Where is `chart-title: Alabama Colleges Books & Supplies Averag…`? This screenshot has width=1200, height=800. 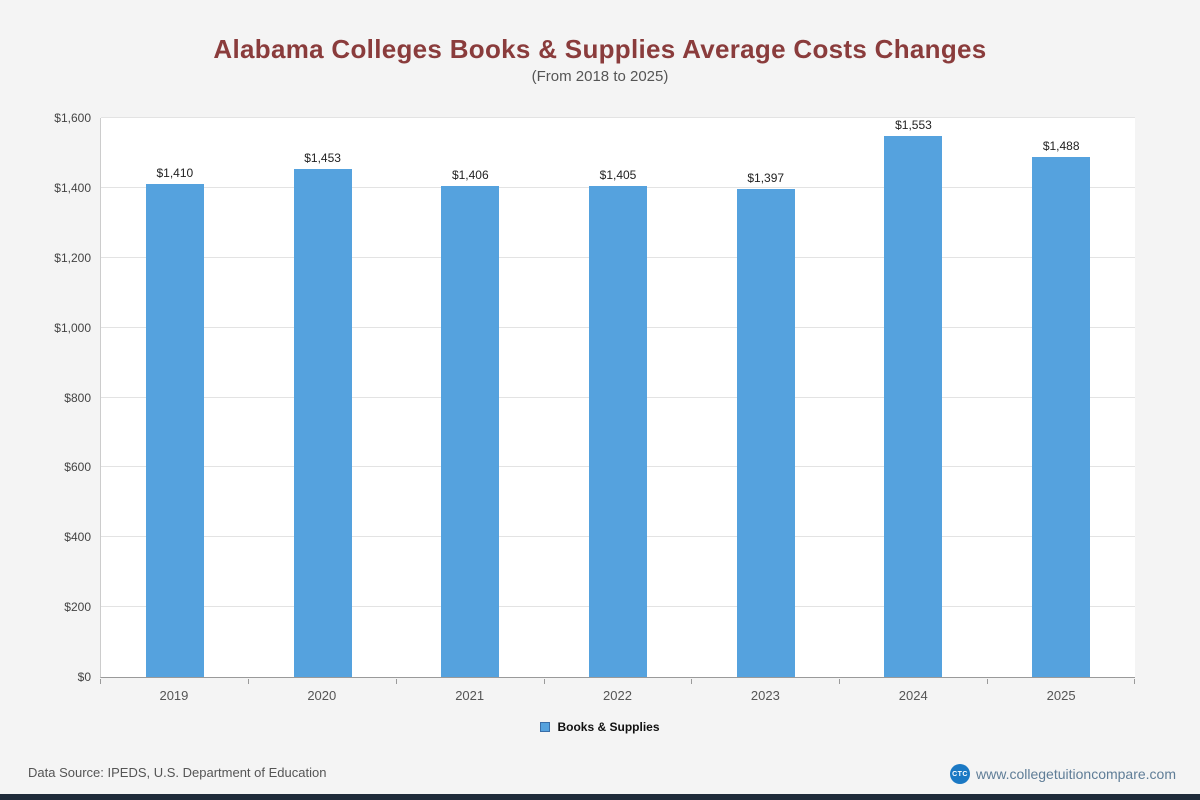 chart-title: Alabama Colleges Books & Supplies Averag… is located at coordinates (600, 49).